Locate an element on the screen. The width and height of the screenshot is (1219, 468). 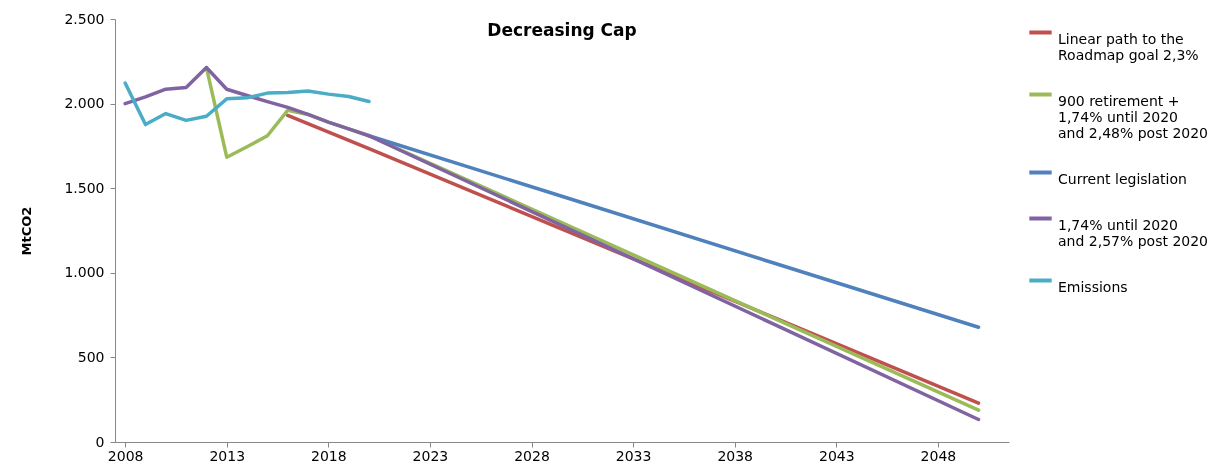
legend-label: Current legislation is located at coordinates (1122, 178).